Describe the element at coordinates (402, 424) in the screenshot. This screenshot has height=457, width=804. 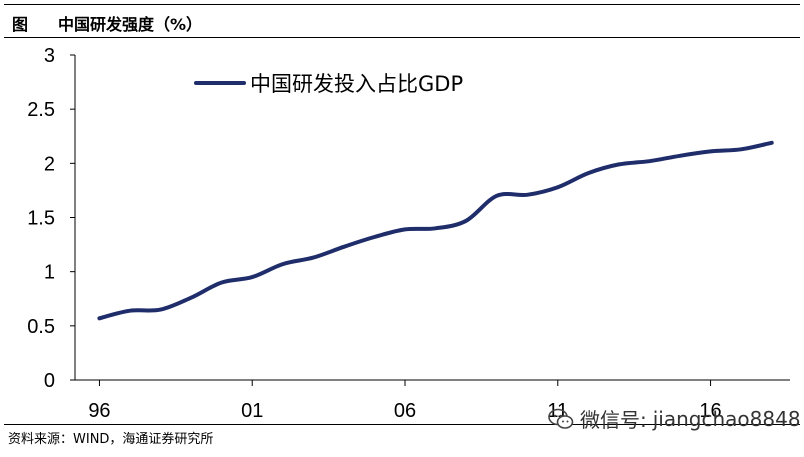
I see `source-rule` at that location.